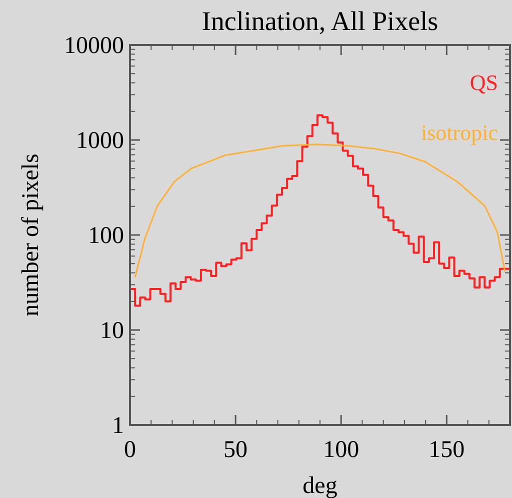 This screenshot has height=498, width=512. What do you see at coordinates (118, 426) in the screenshot?
I see `y-tick-label: 1` at bounding box center [118, 426].